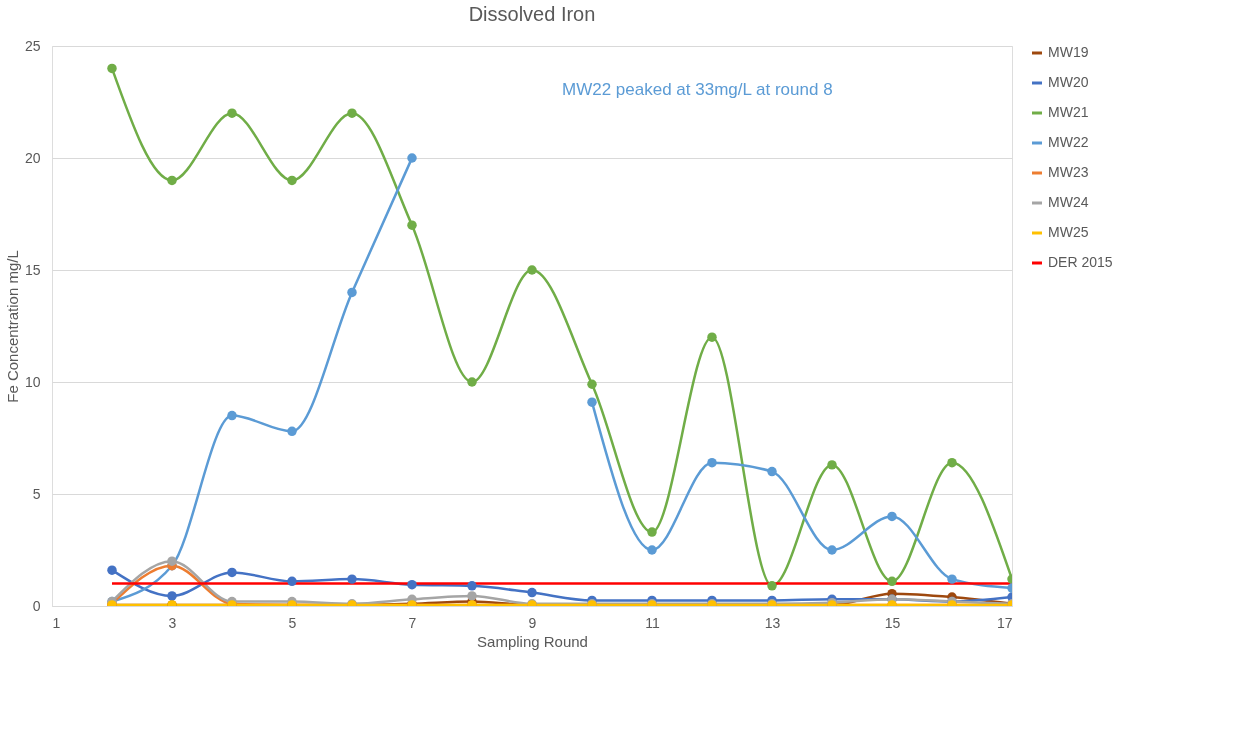  What do you see at coordinates (532, 622) in the screenshot?
I see `x-tick-label: 9` at bounding box center [532, 622].